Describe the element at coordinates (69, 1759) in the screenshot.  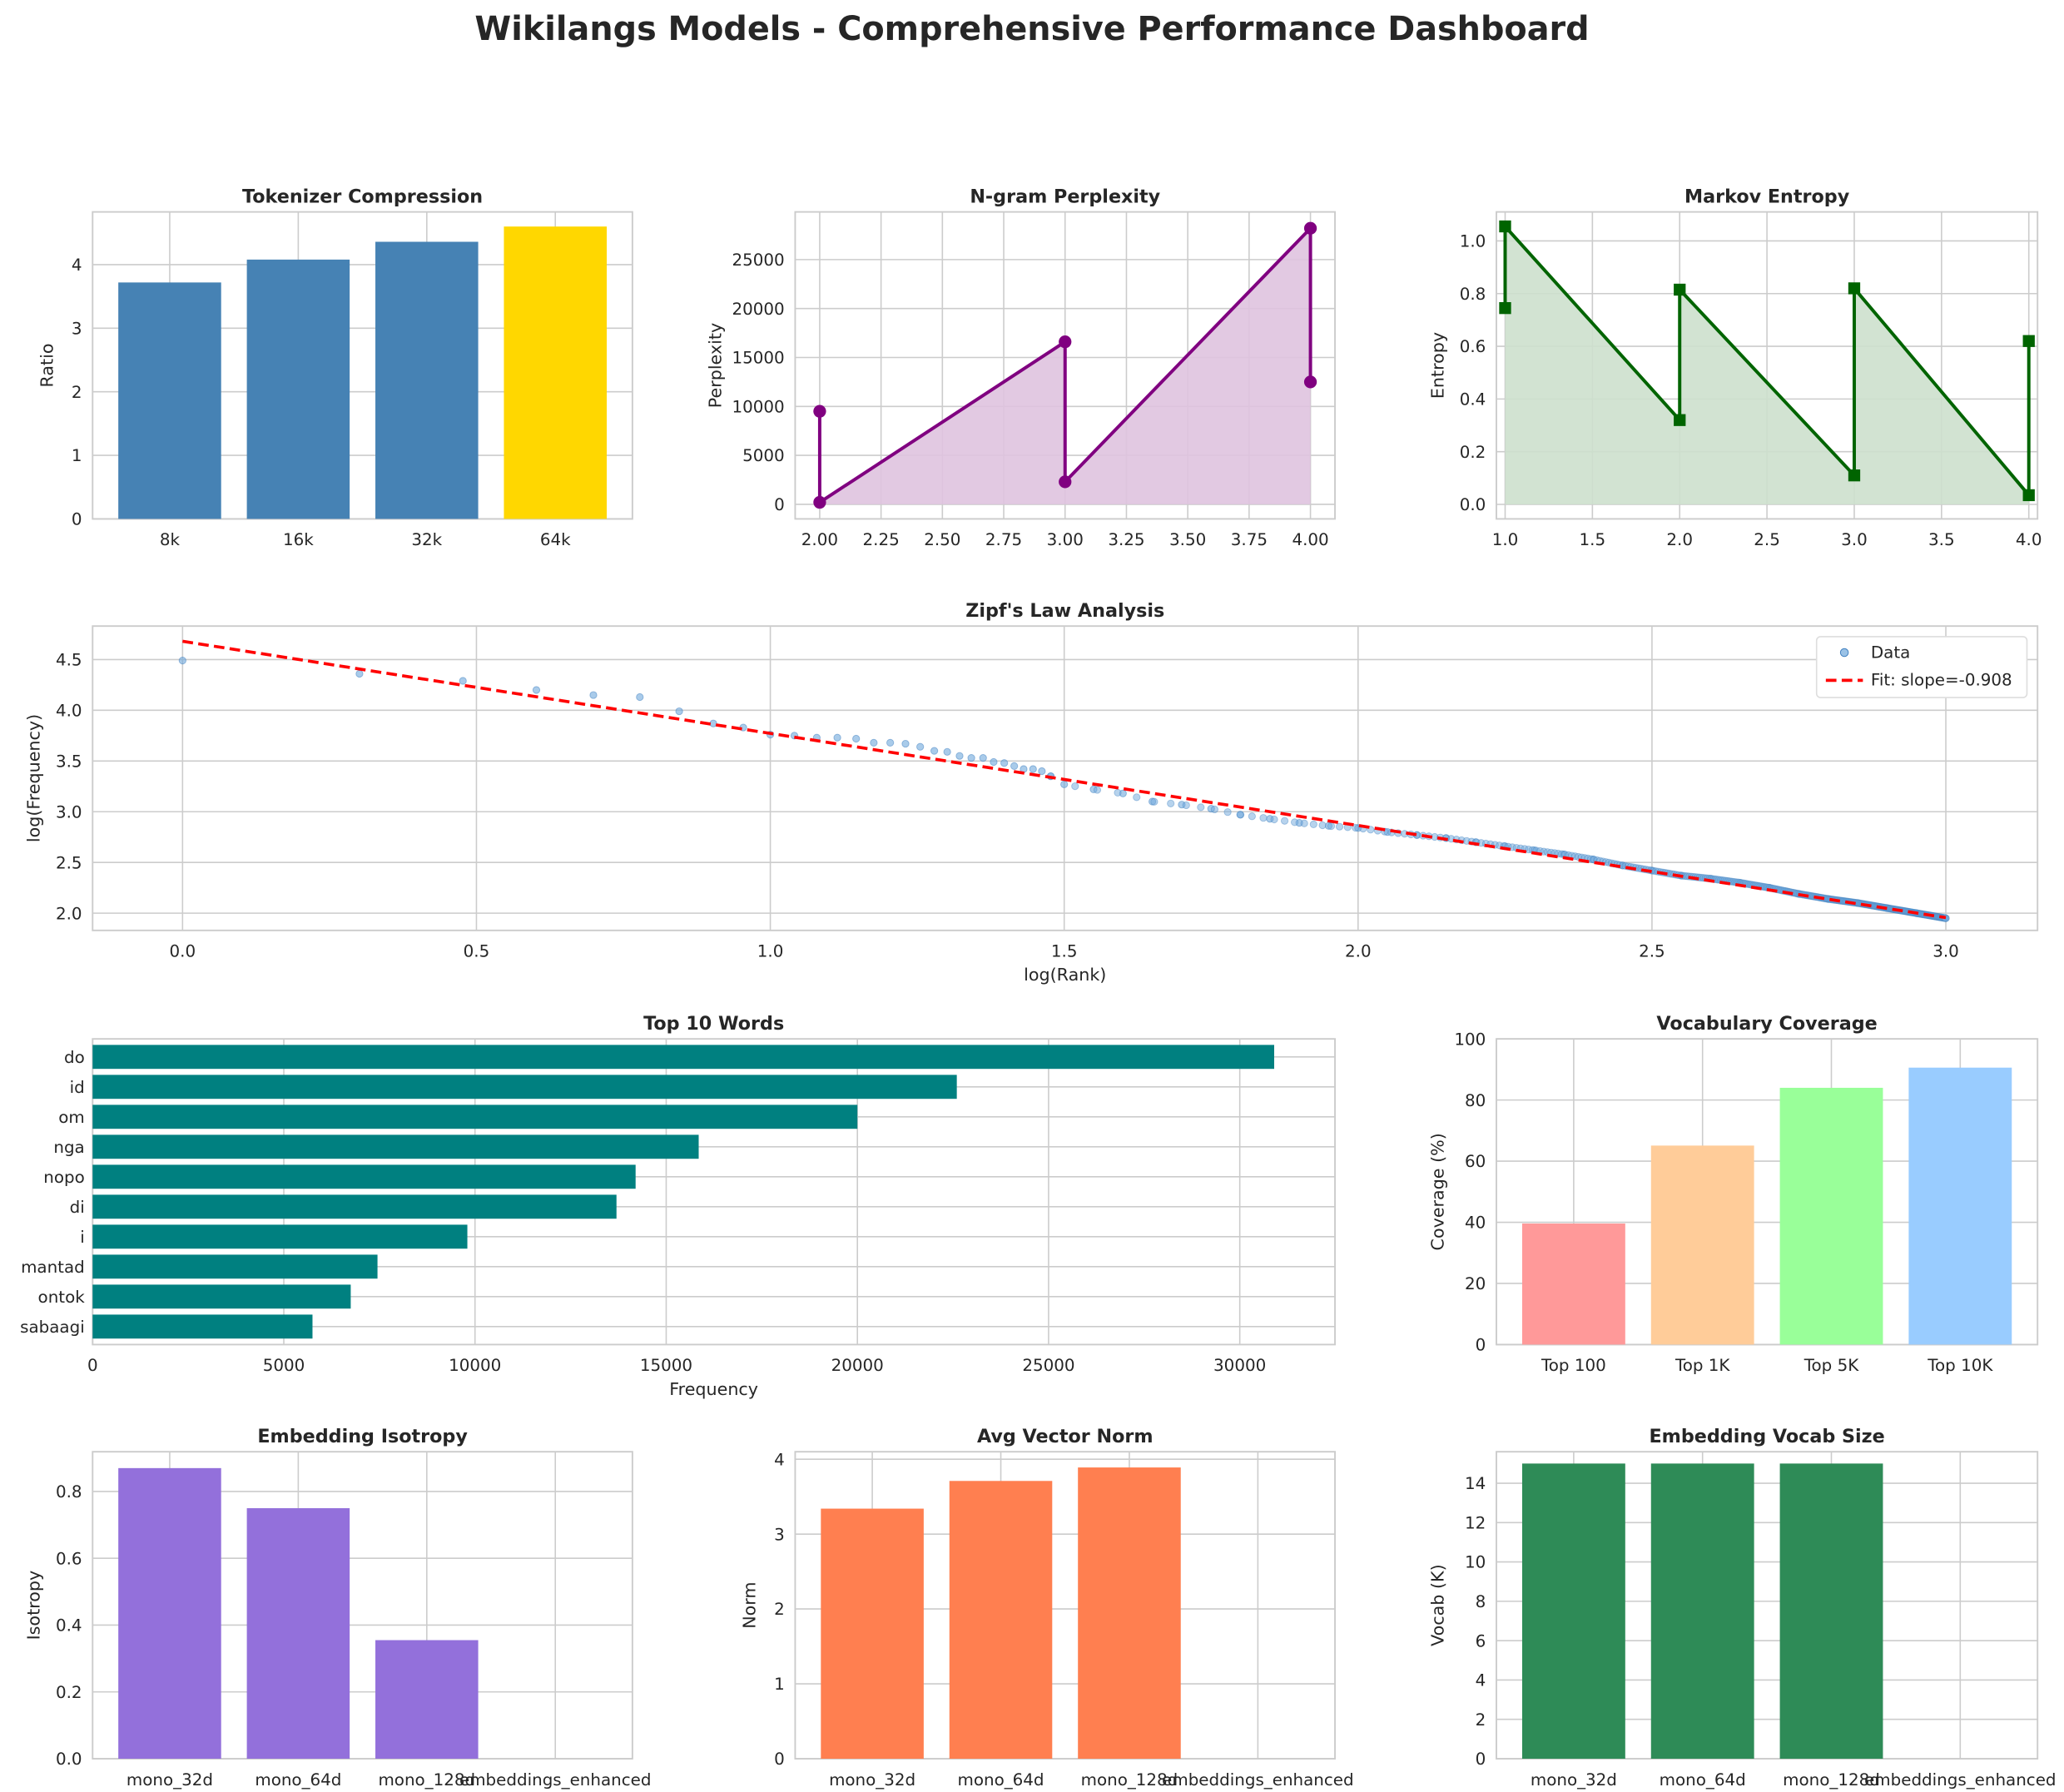
I see `y-tick-label: 0.0` at that location.